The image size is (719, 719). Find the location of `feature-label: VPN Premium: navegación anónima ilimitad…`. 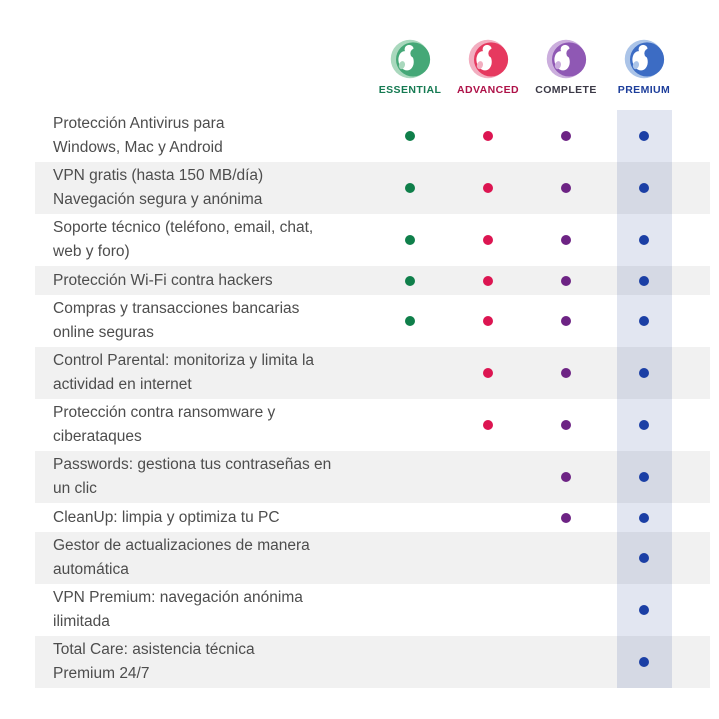

feature-label: VPN Premium: navegación anónima ilimitad… is located at coordinates (178, 609).